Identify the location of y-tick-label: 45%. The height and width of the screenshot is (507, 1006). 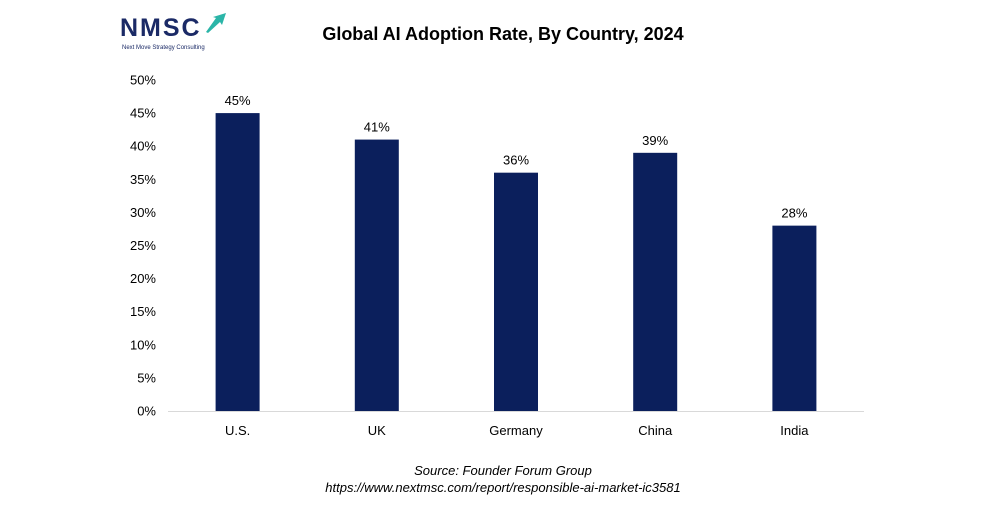
(143, 113).